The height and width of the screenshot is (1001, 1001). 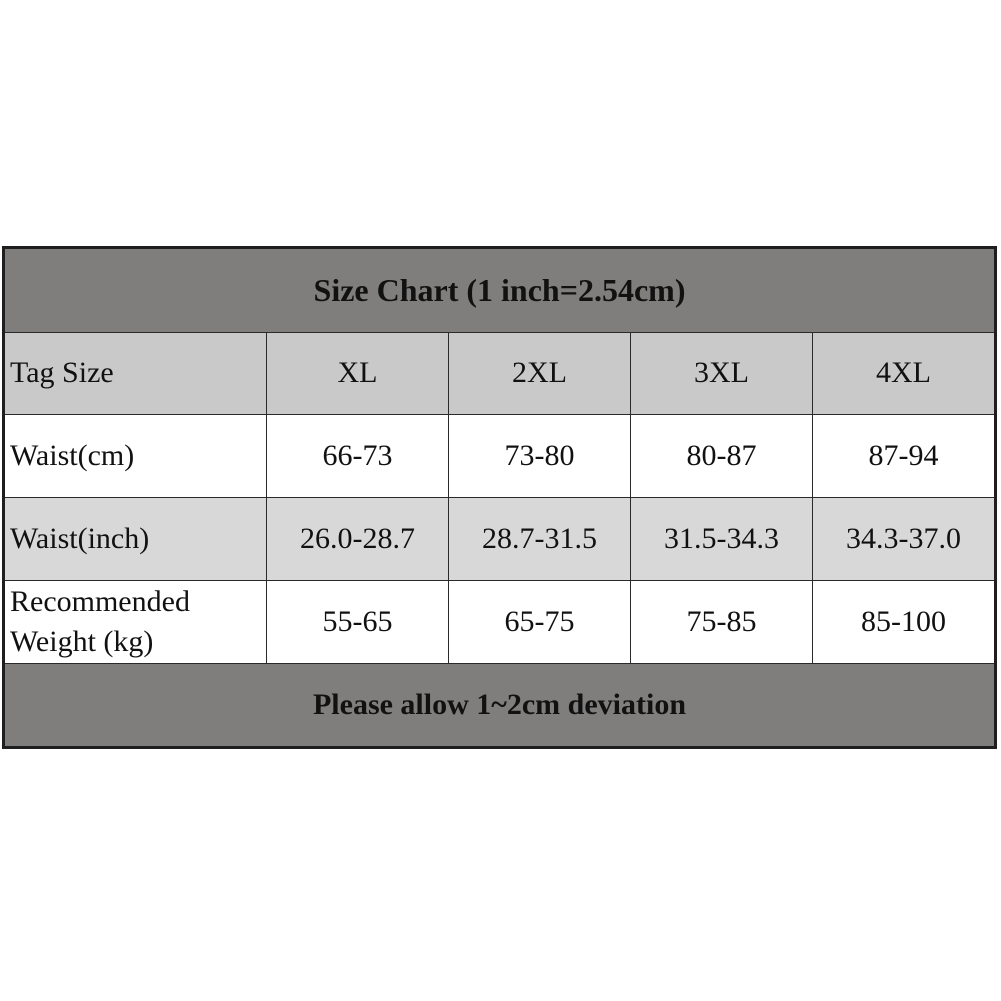 I want to click on table-cell: 28.7-31.5, so click(x=540, y=539).